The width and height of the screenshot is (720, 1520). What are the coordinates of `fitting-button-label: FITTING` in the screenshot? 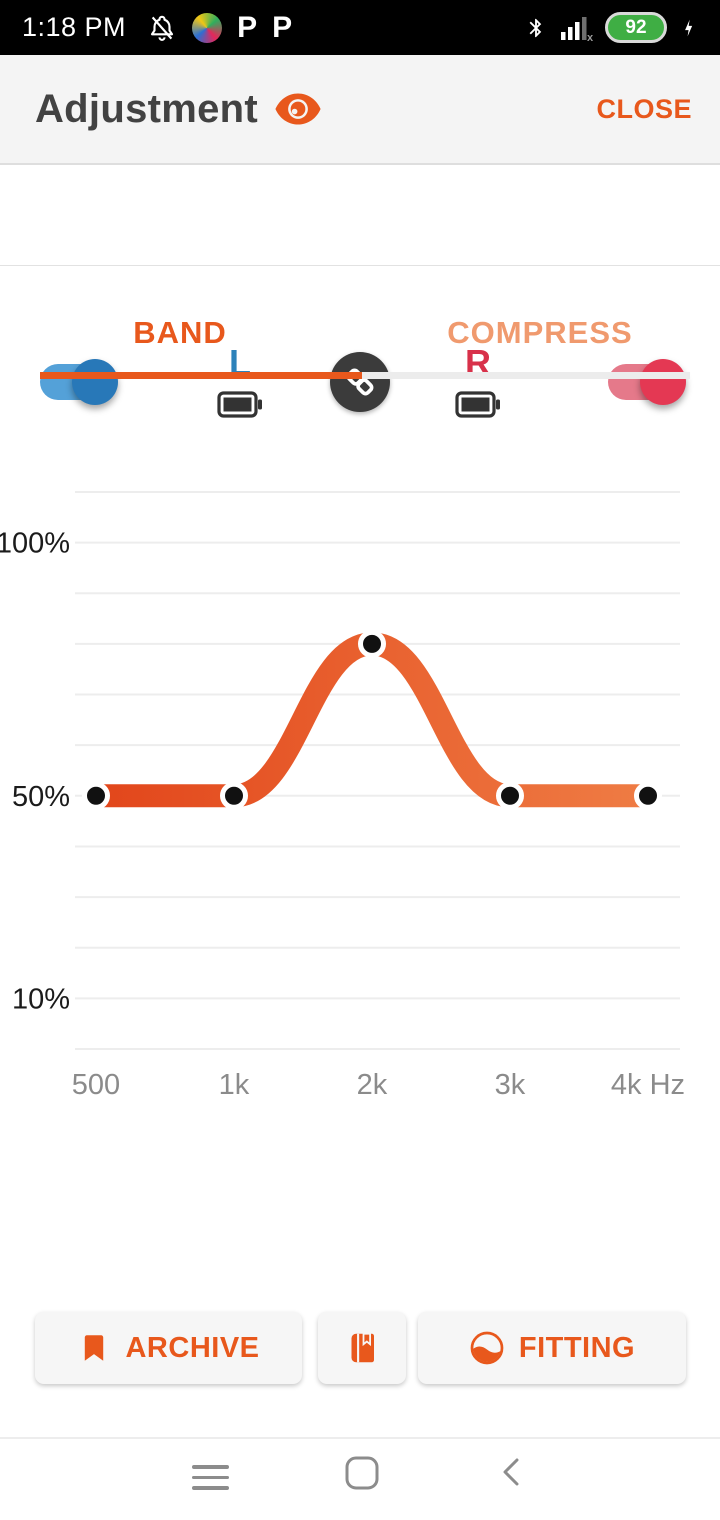 It's located at (577, 1347).